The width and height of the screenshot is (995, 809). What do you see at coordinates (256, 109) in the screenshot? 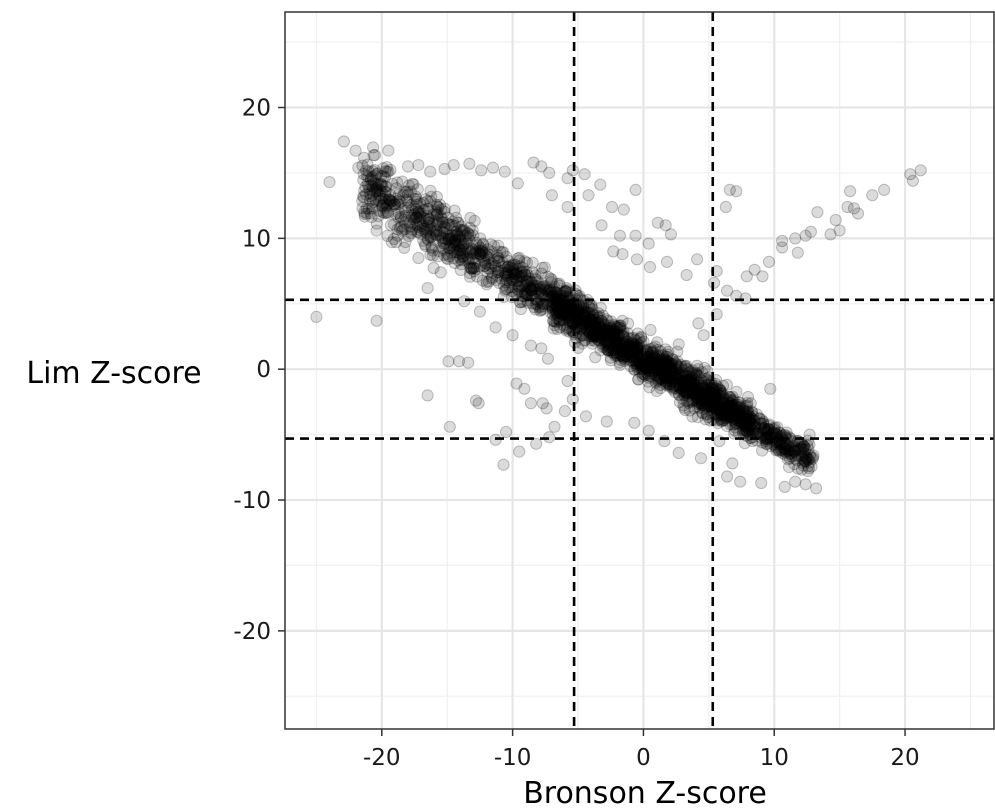
I see `y-tick-label: 20` at bounding box center [256, 109].